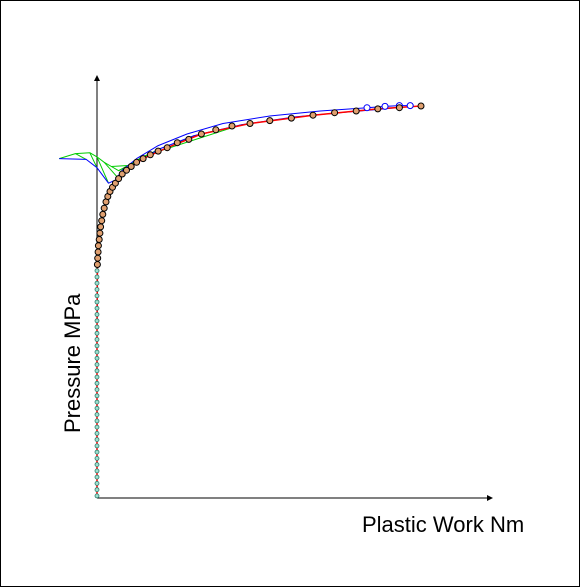 This screenshot has height=588, width=580. I want to click on x-axis-label: Plastic Work Nm, so click(443, 524).